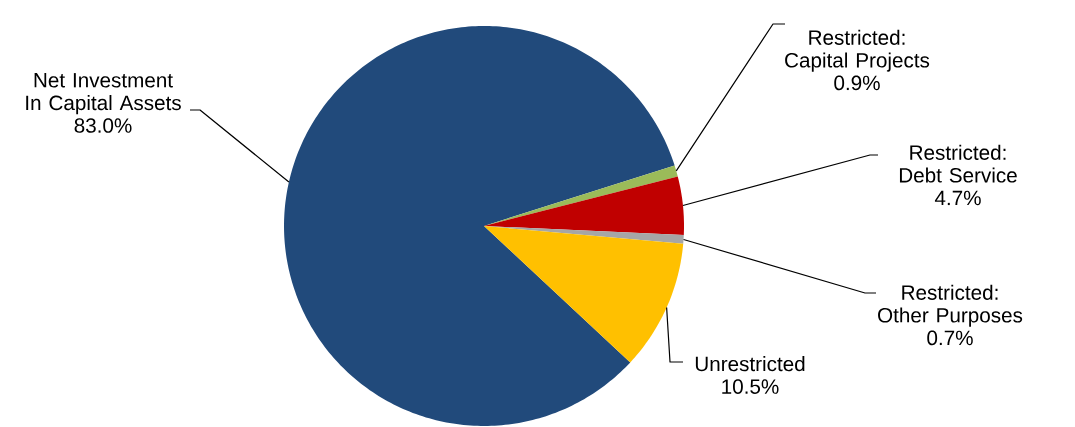 This screenshot has height=427, width=1075. What do you see at coordinates (958, 163) in the screenshot?
I see `slice-label: Restricted: Debt Service` at bounding box center [958, 163].